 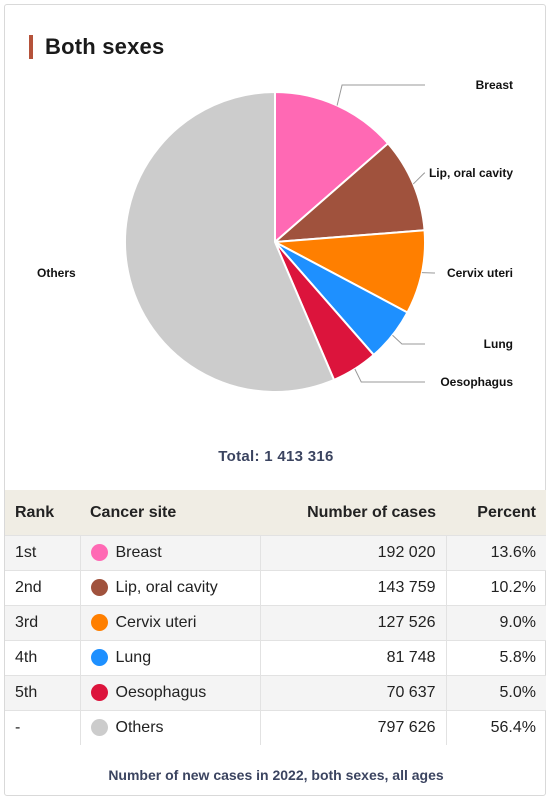 What do you see at coordinates (166, 587) in the screenshot?
I see `site-label: Lip, oral cavity` at bounding box center [166, 587].